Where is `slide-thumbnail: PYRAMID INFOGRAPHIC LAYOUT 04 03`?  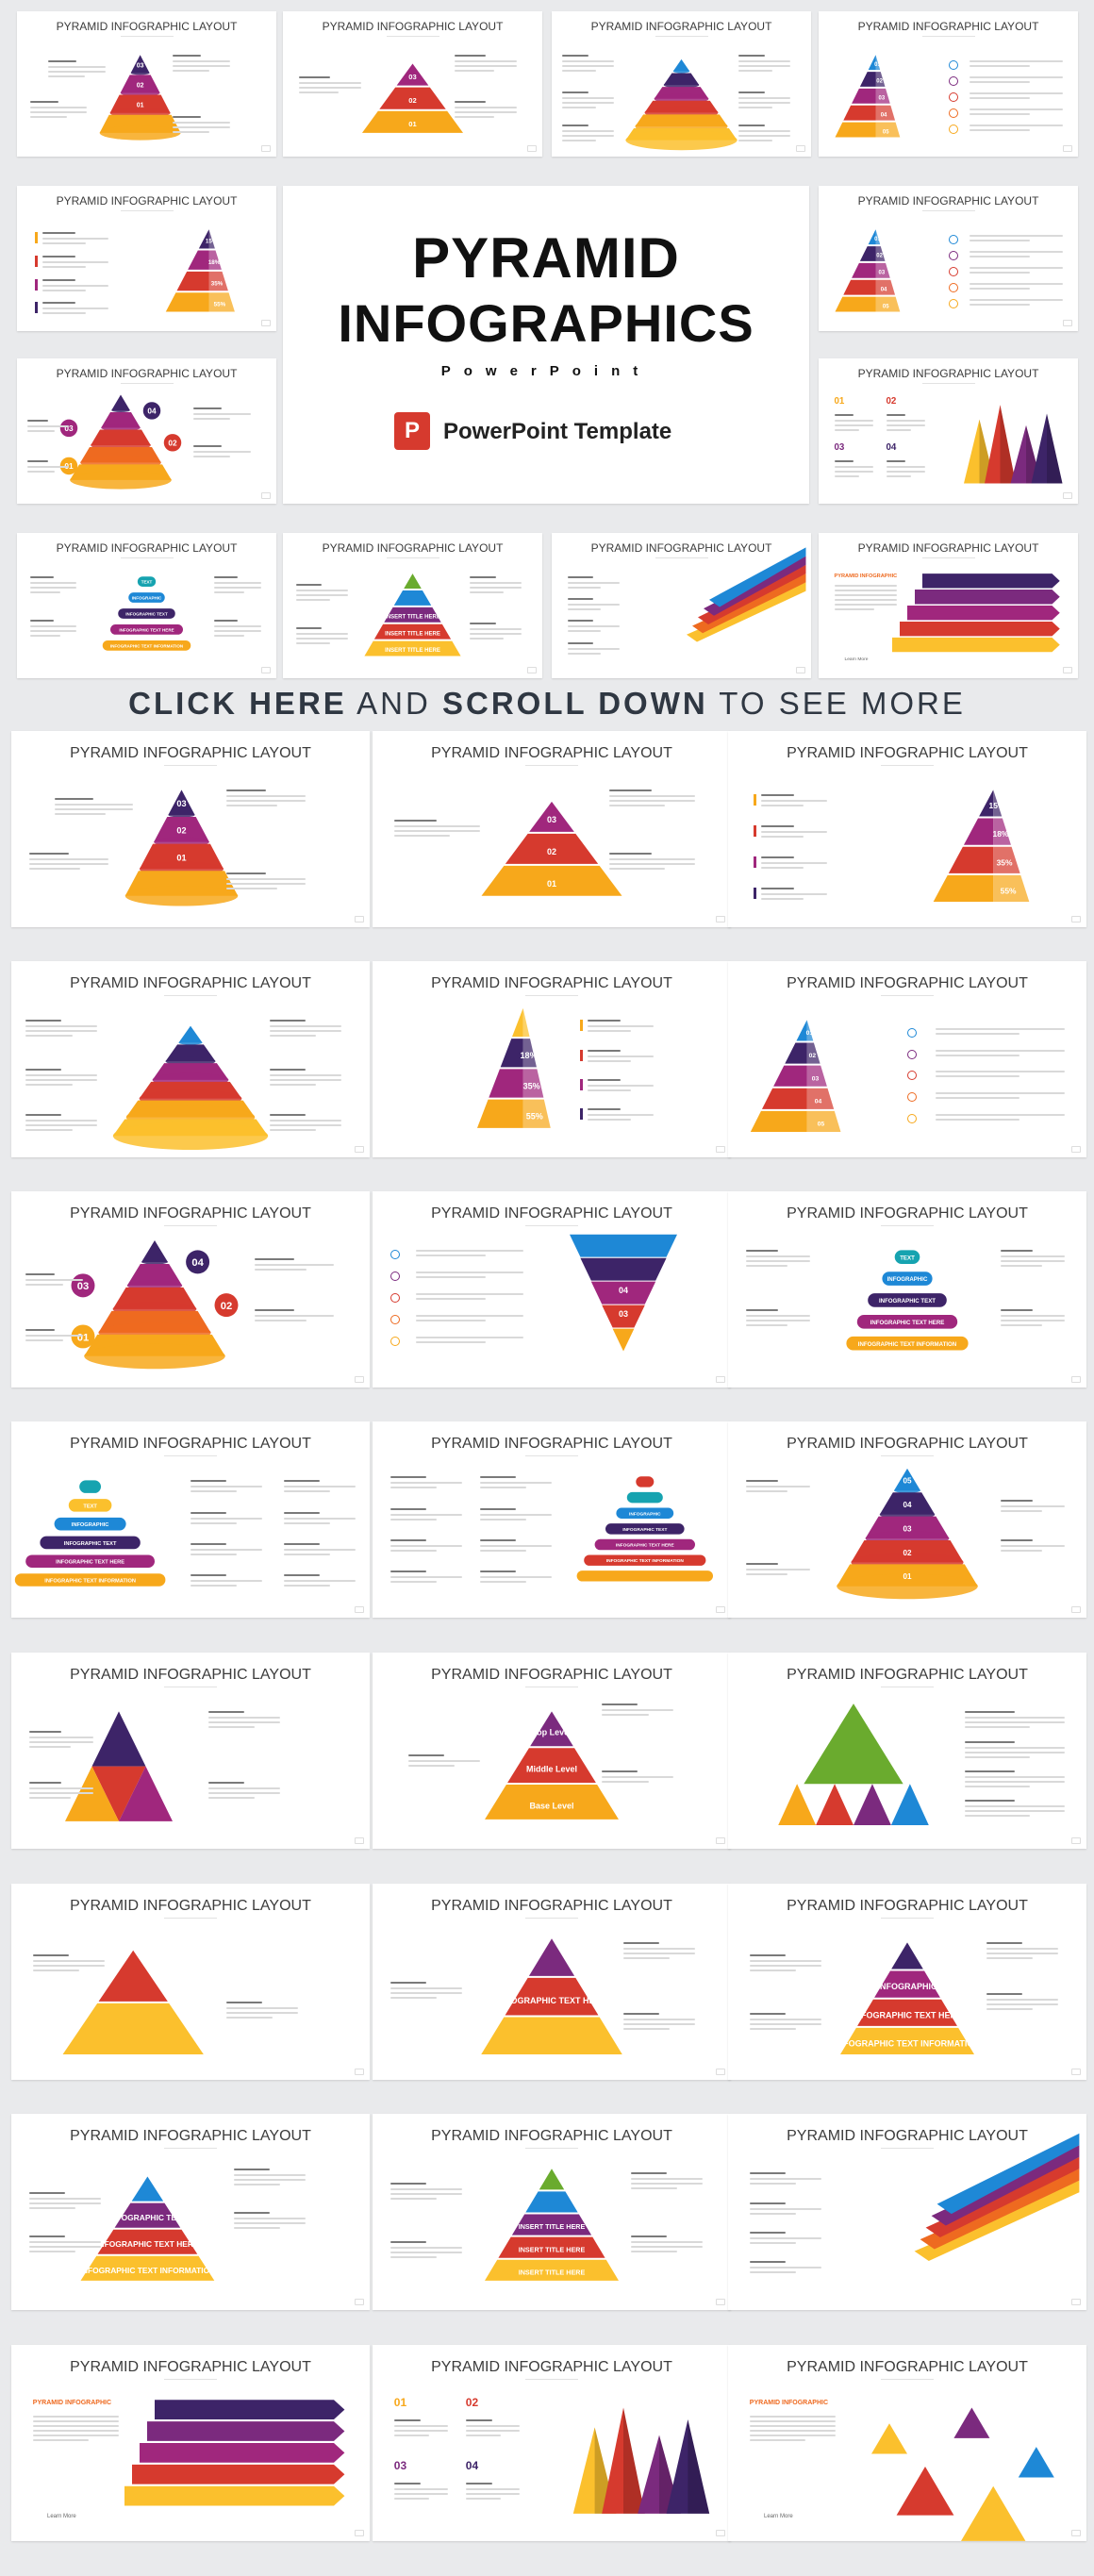
slide-thumbnail: PYRAMID INFOGRAPHIC LAYOUT 04 03 is located at coordinates (552, 1289).